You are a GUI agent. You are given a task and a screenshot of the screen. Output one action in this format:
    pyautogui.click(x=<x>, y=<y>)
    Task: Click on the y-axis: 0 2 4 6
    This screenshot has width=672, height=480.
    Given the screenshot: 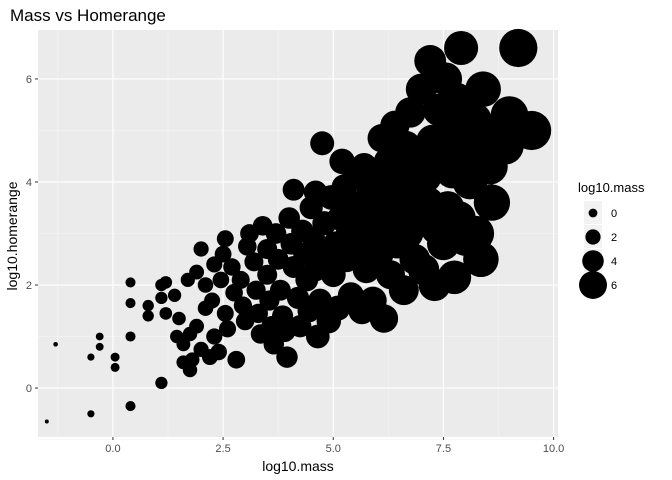 What is the action you would take?
    pyautogui.click(x=32, y=234)
    